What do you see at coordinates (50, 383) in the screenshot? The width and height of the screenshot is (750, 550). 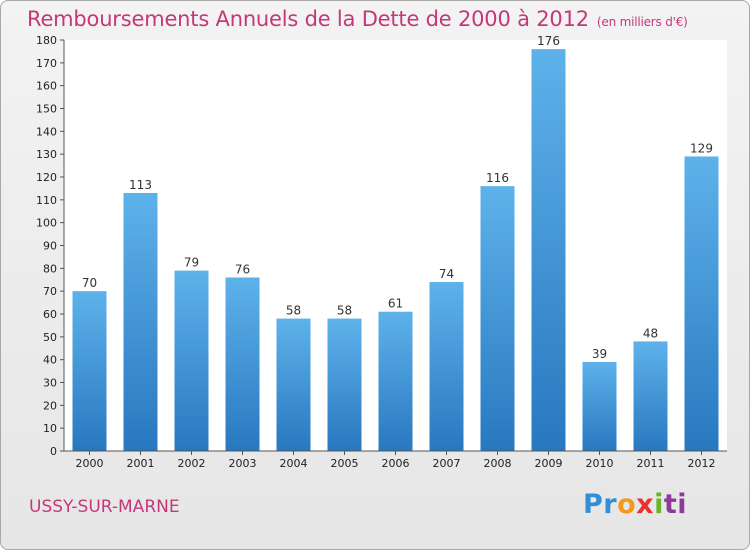 I see `y-tick-label: 30` at bounding box center [50, 383].